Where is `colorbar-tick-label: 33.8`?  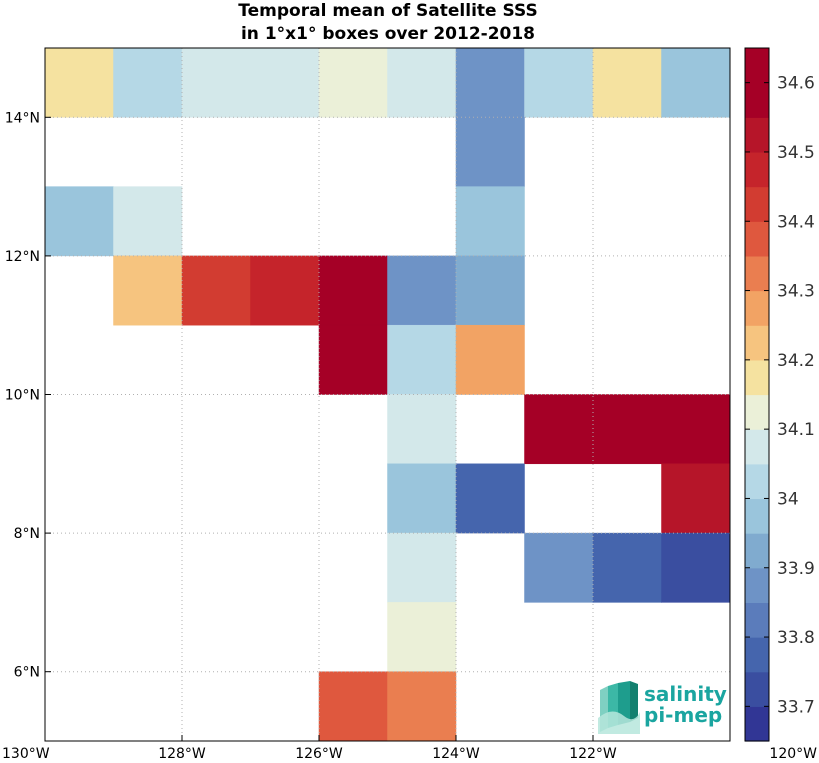
colorbar-tick-label: 33.8 is located at coordinates (796, 638).